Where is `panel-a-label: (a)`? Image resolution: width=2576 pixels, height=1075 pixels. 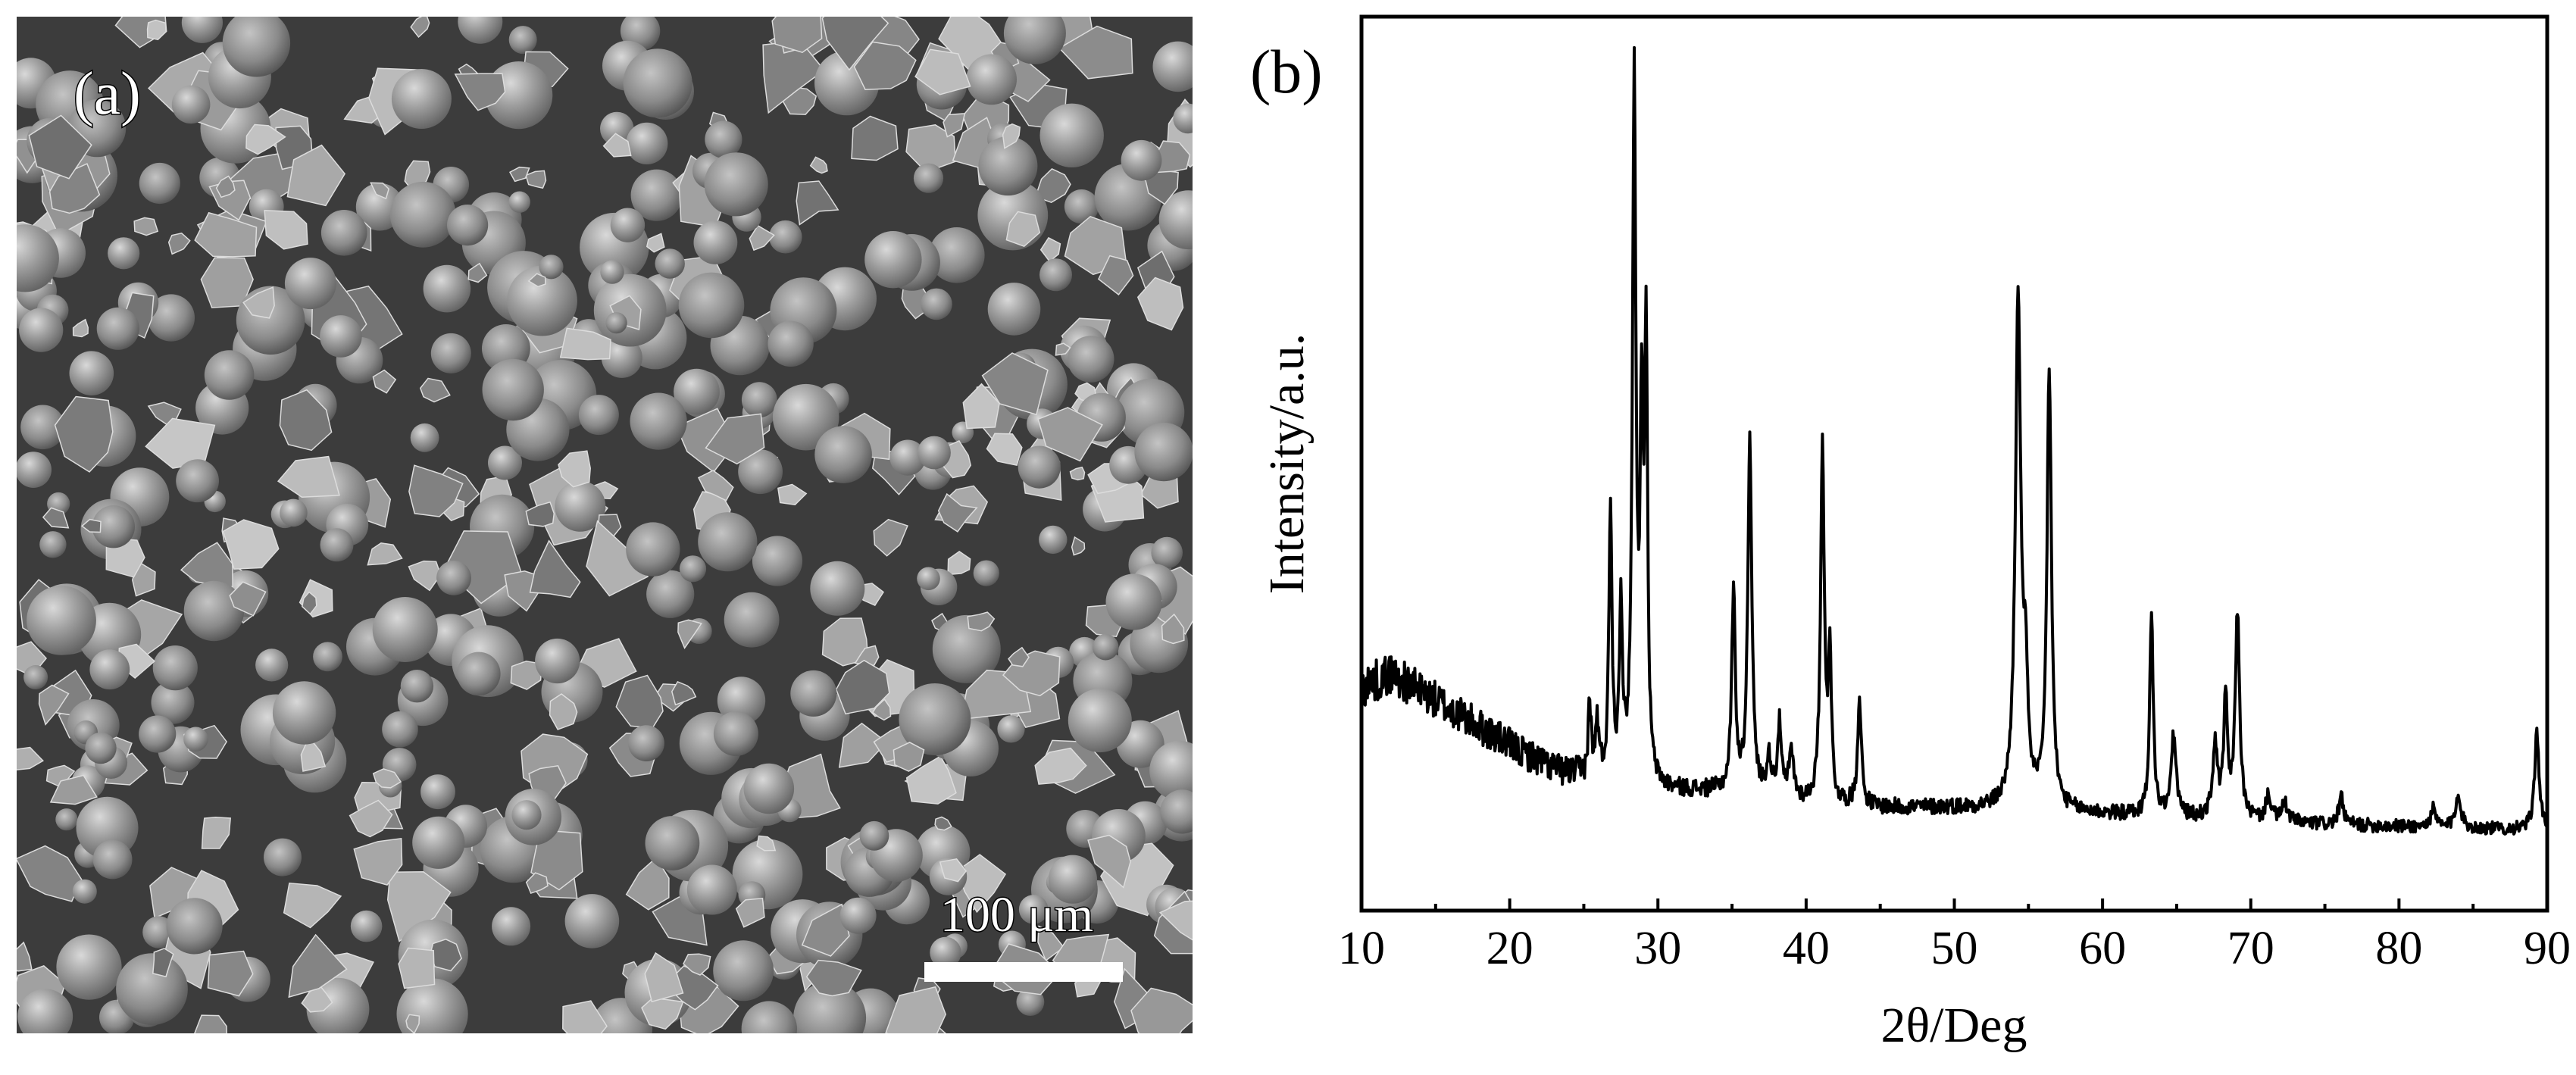 panel-a-label: (a) is located at coordinates (107, 94).